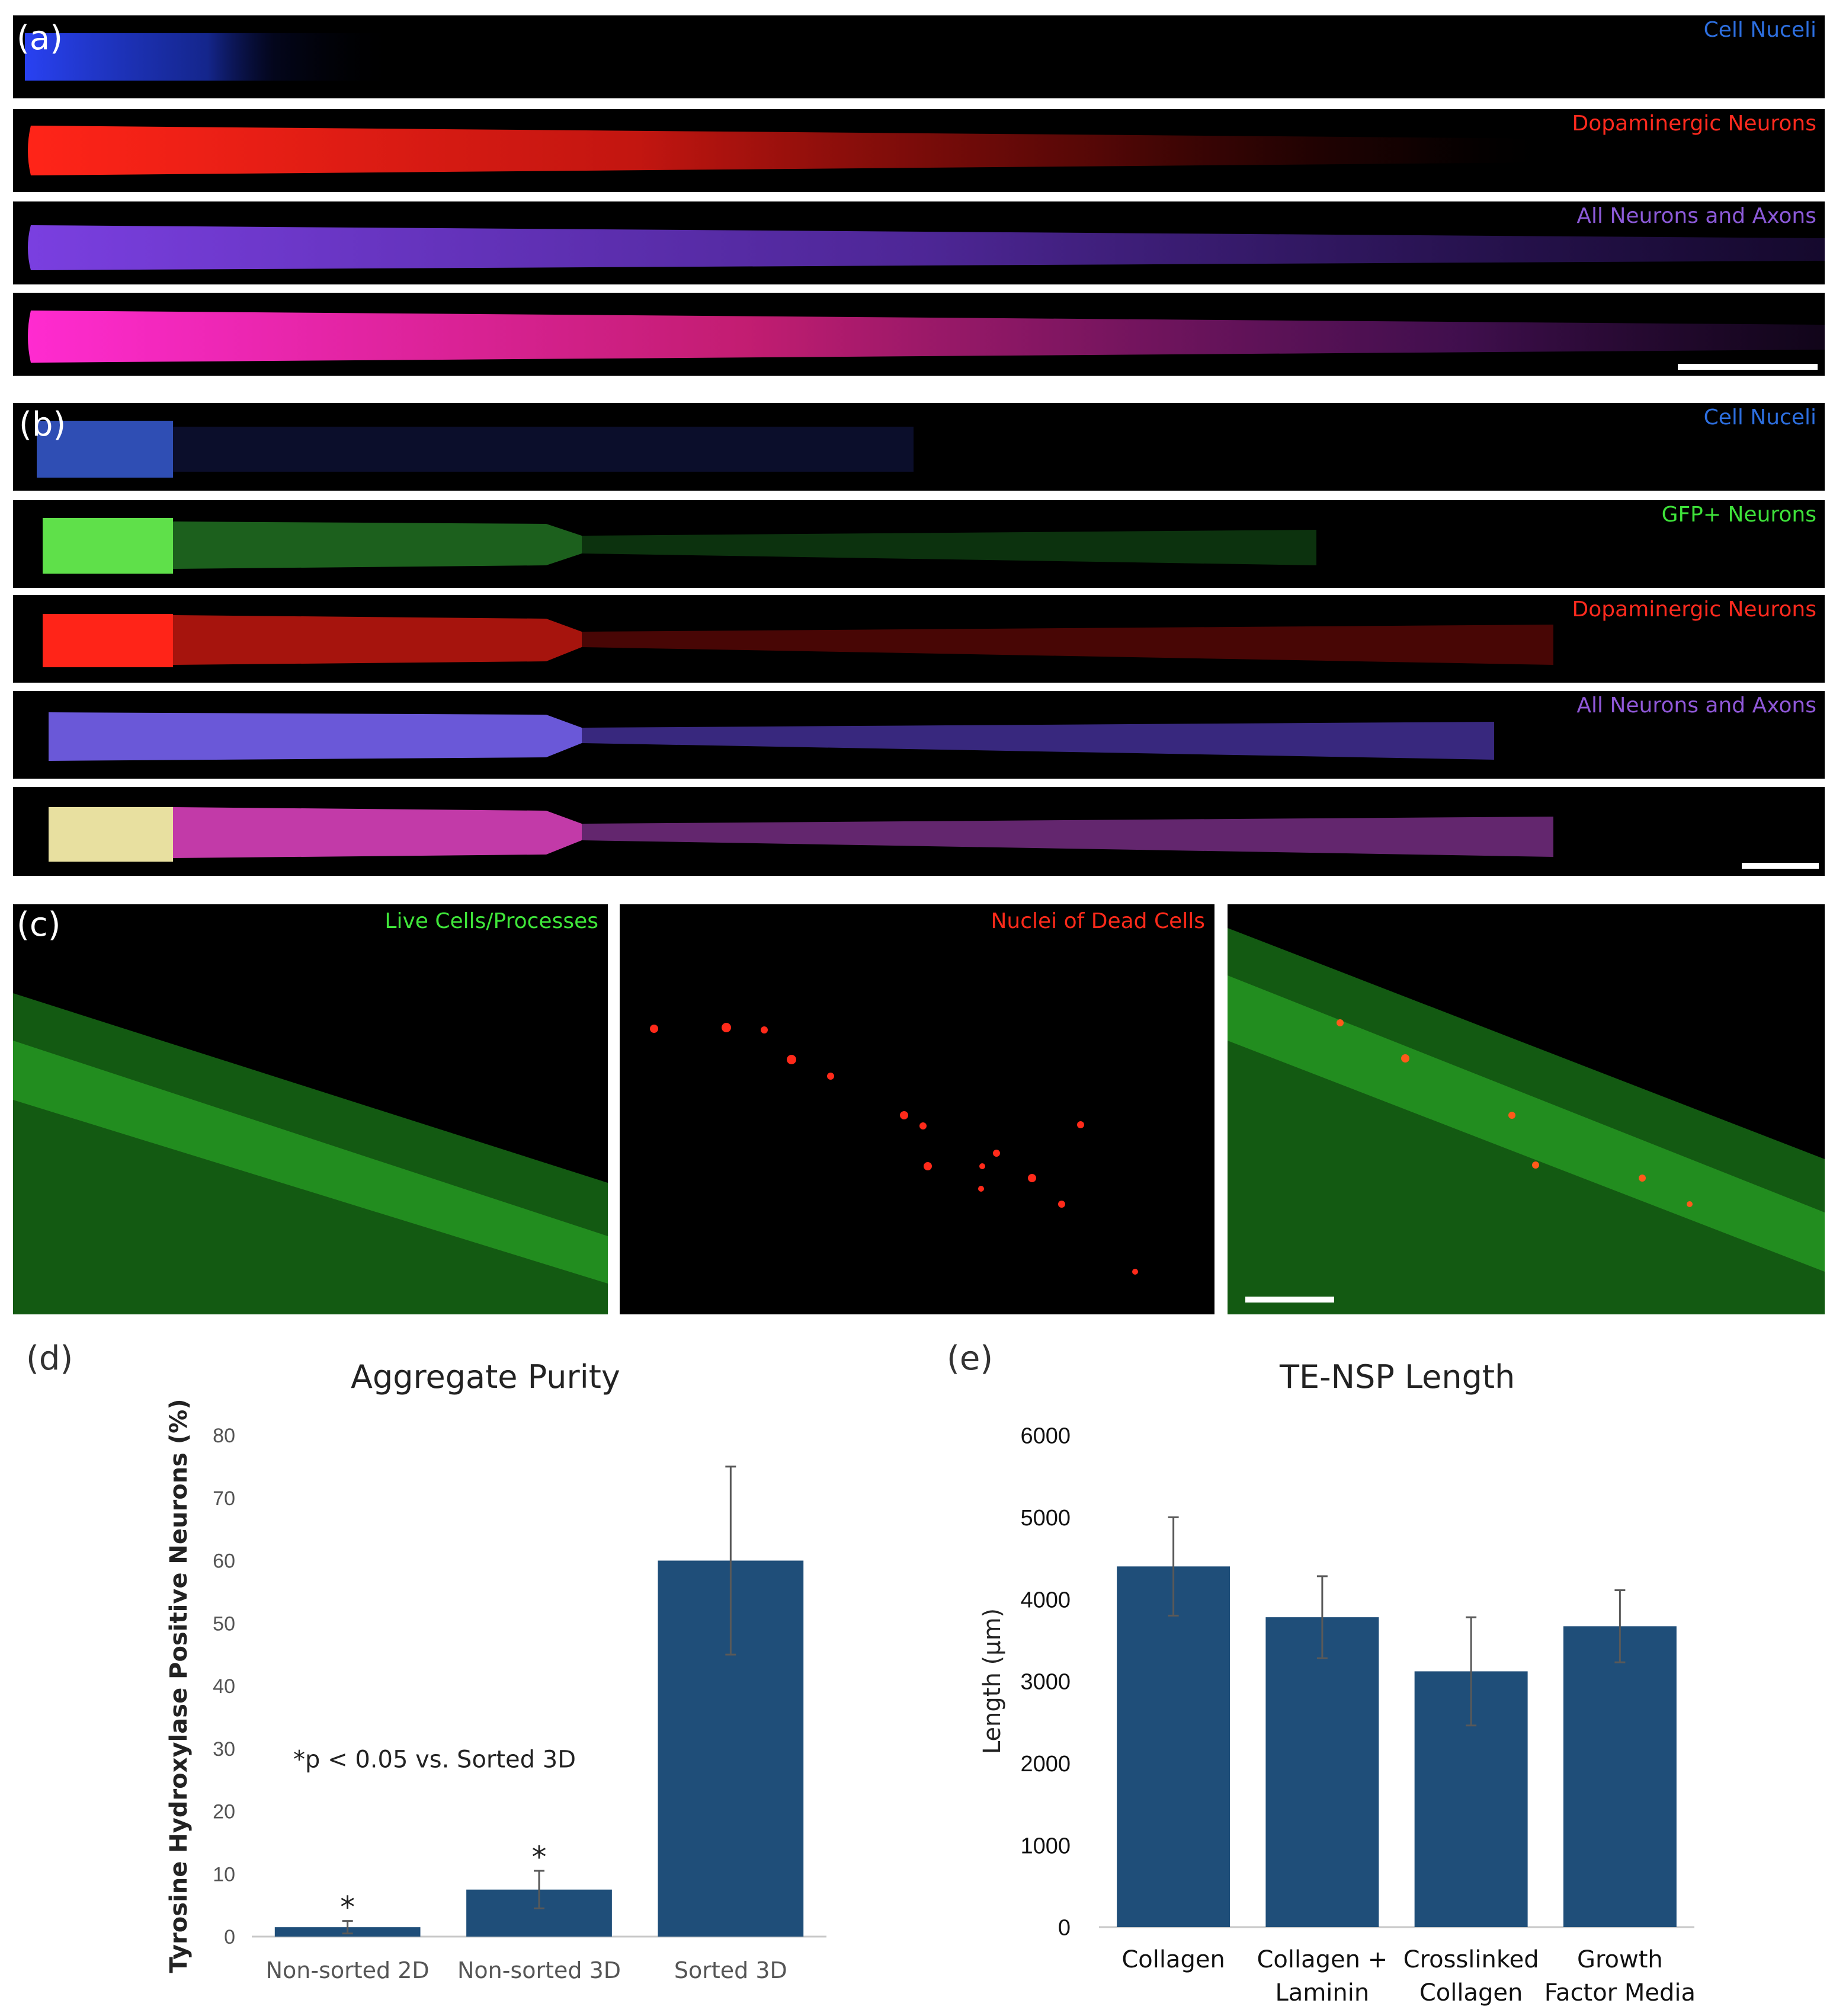 The height and width of the screenshot is (2016, 1833). What do you see at coordinates (224, 1686) in the screenshot?
I see `y-tick-label: 40` at bounding box center [224, 1686].